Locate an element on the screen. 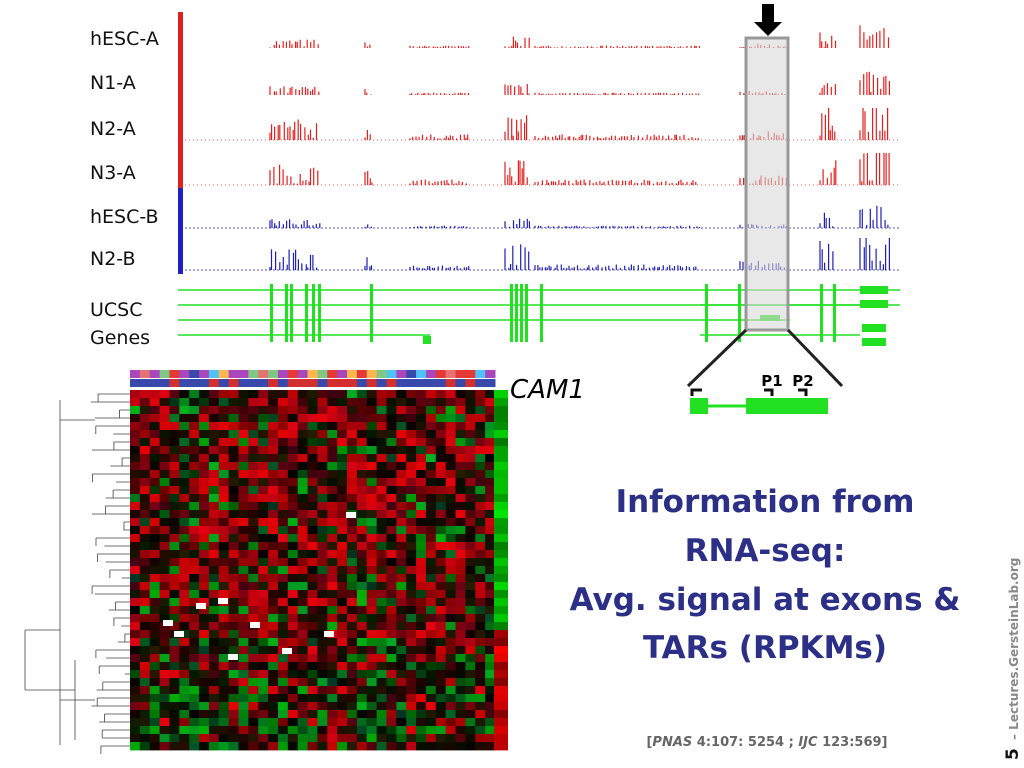 Image resolution: width=1024 pixels, height=768 pixels. arrow is located at coordinates (768, 20).